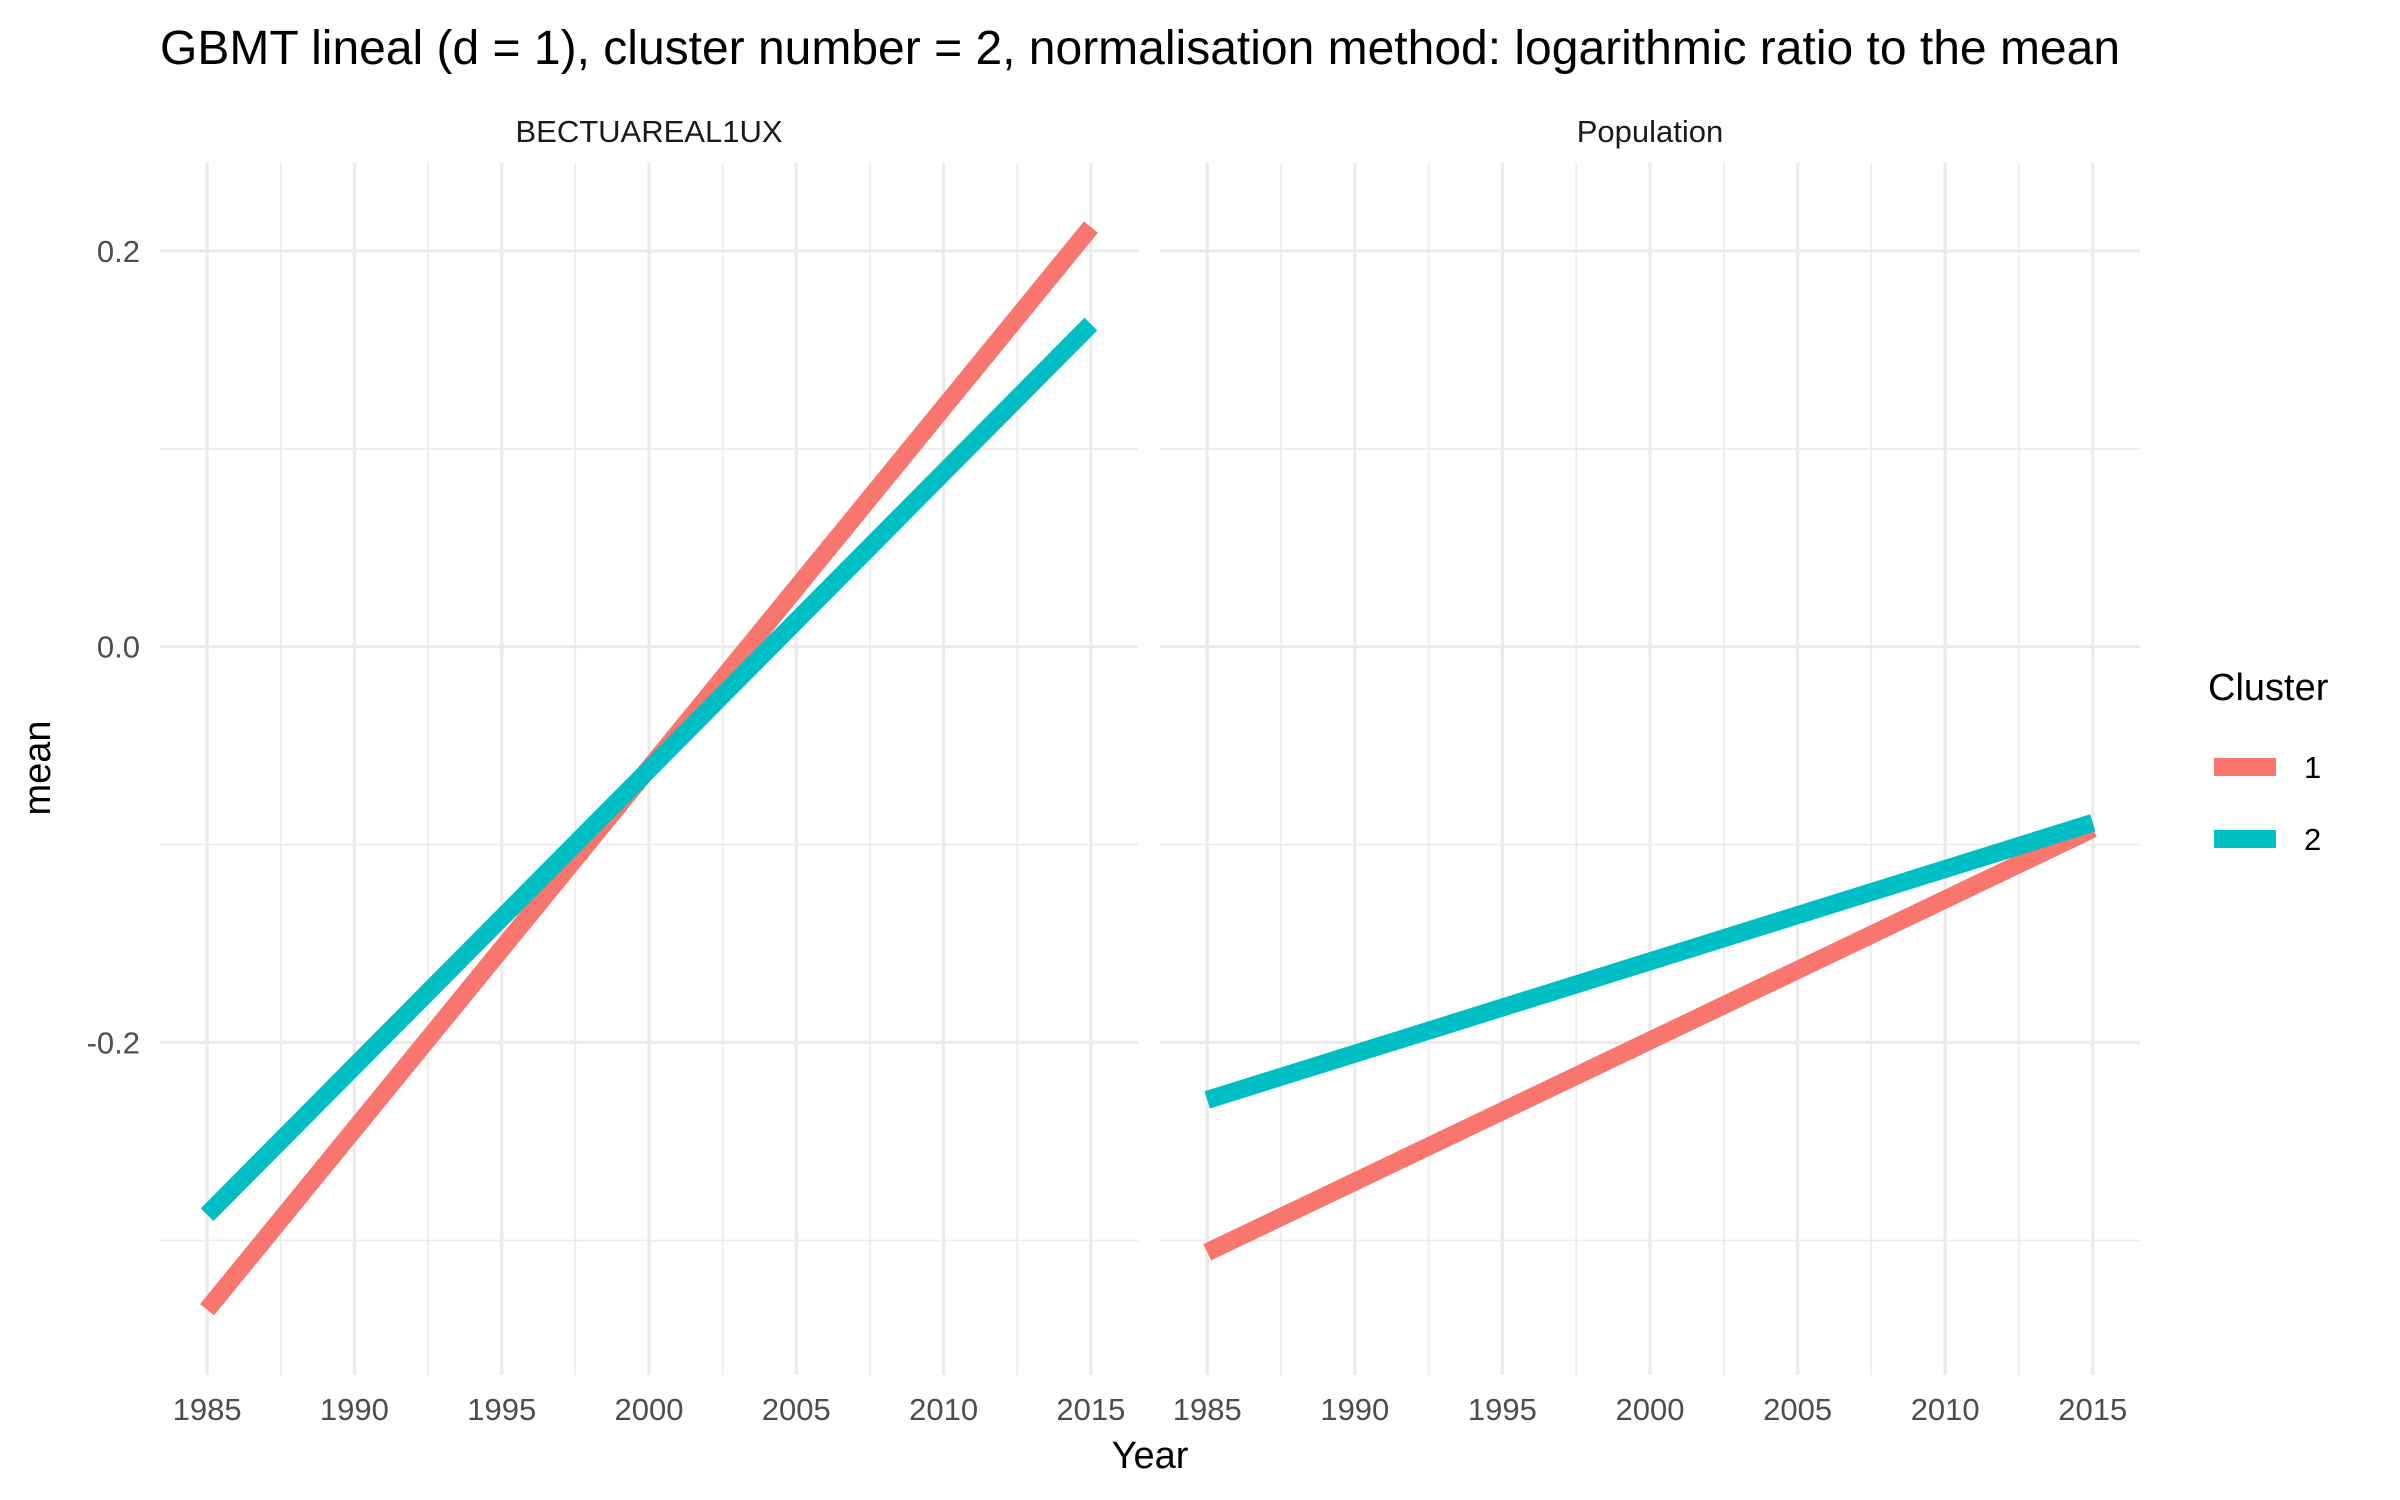  I want to click on legend-items: 12, so click(2267, 803).